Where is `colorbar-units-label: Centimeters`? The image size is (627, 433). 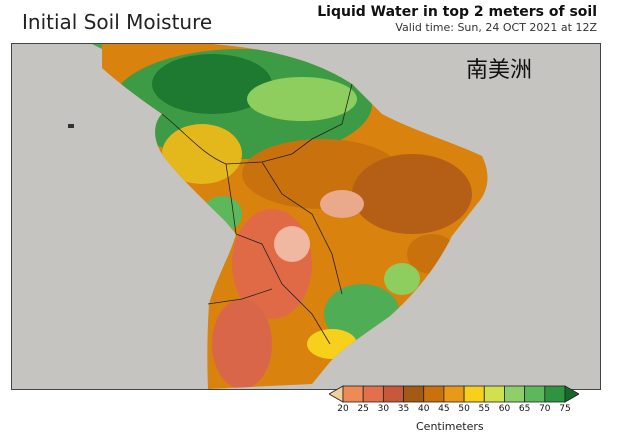
colorbar-units-label: Centimeters is located at coordinates (450, 426).